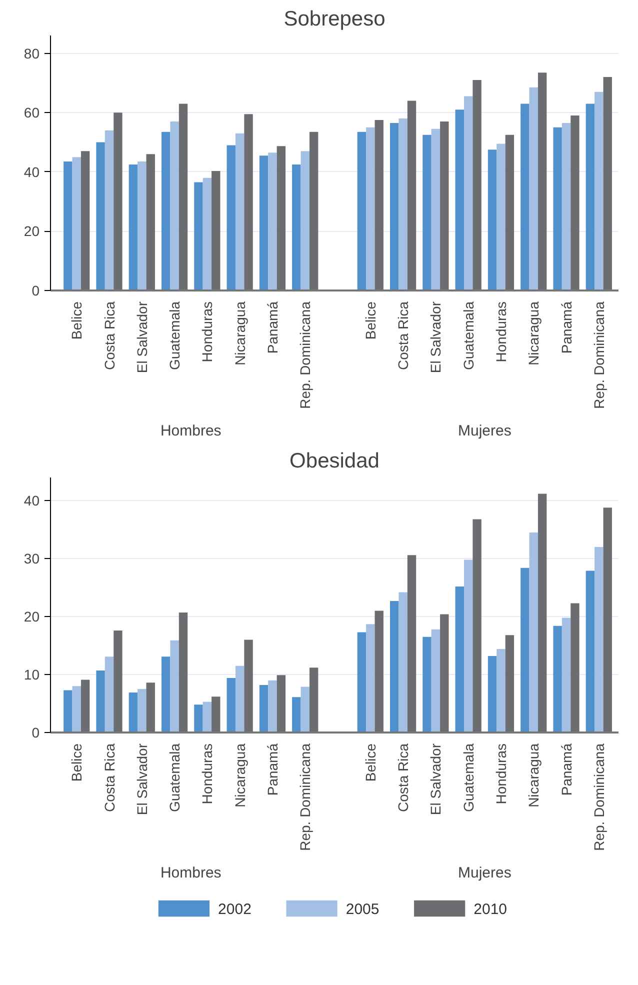 The height and width of the screenshot is (985, 638). I want to click on legend-label: 2010, so click(491, 909).